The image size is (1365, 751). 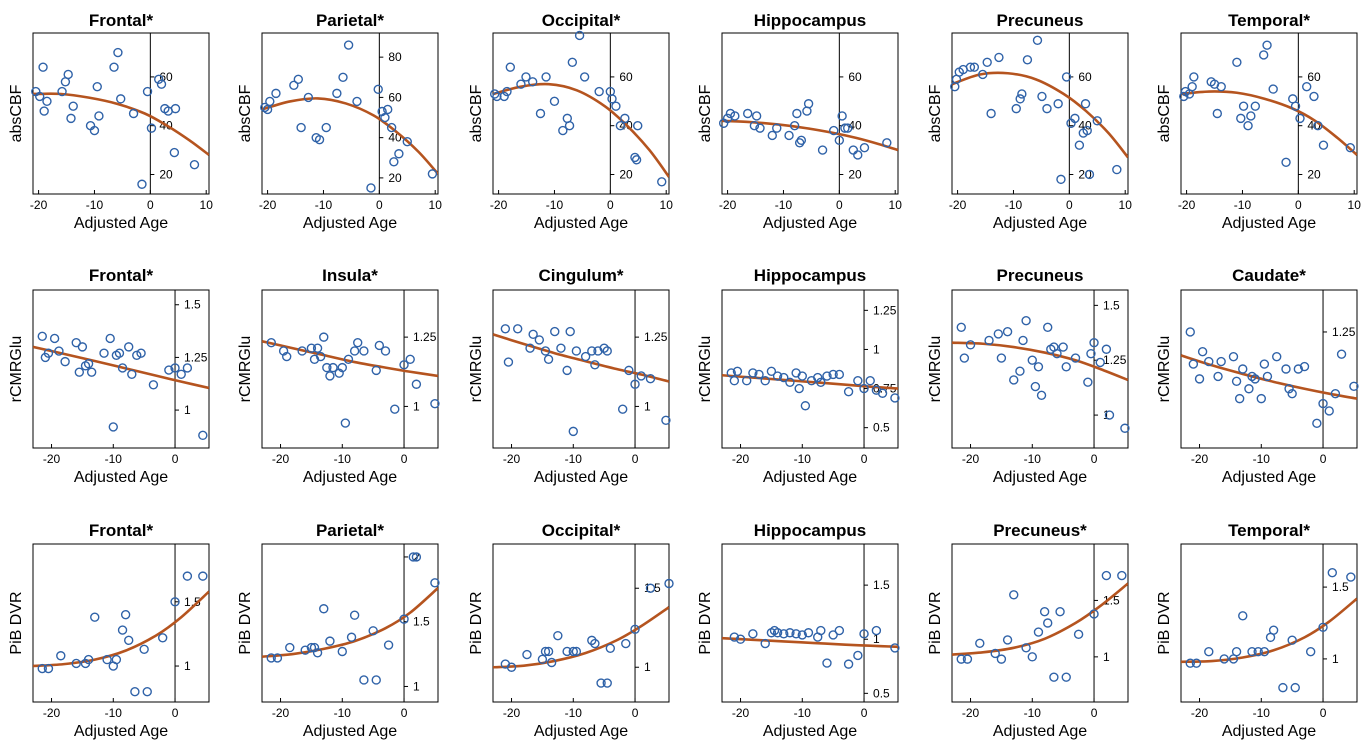 What do you see at coordinates (1111, 600) in the screenshot?
I see `y-tick-label: 1.5` at bounding box center [1111, 600].